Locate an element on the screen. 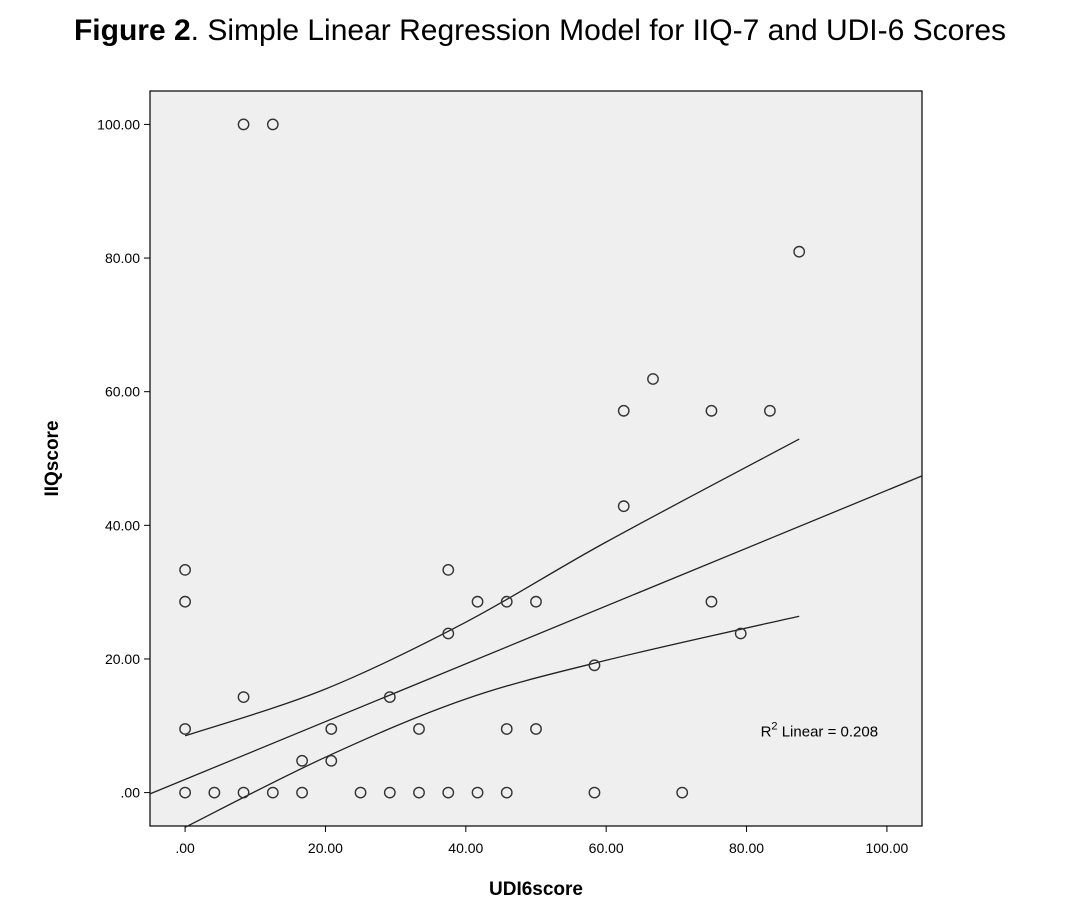 This screenshot has height=908, width=1080. y-tick-label: .00 is located at coordinates (131, 793).